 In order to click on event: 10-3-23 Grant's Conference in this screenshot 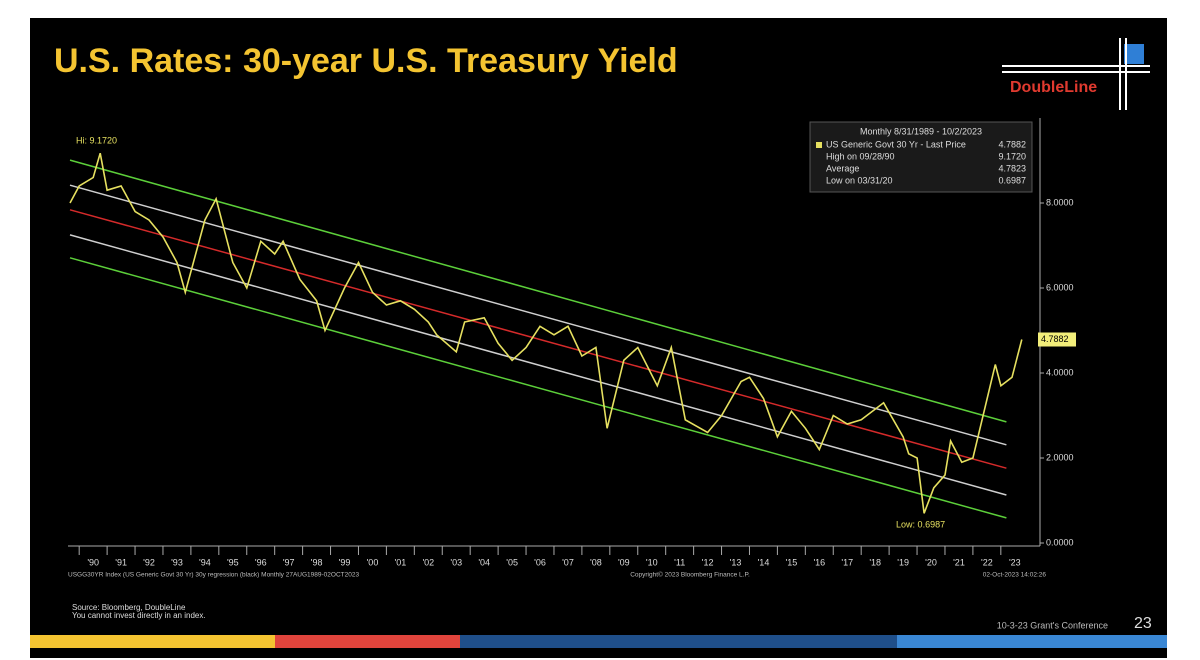, I will do `click(1052, 625)`.